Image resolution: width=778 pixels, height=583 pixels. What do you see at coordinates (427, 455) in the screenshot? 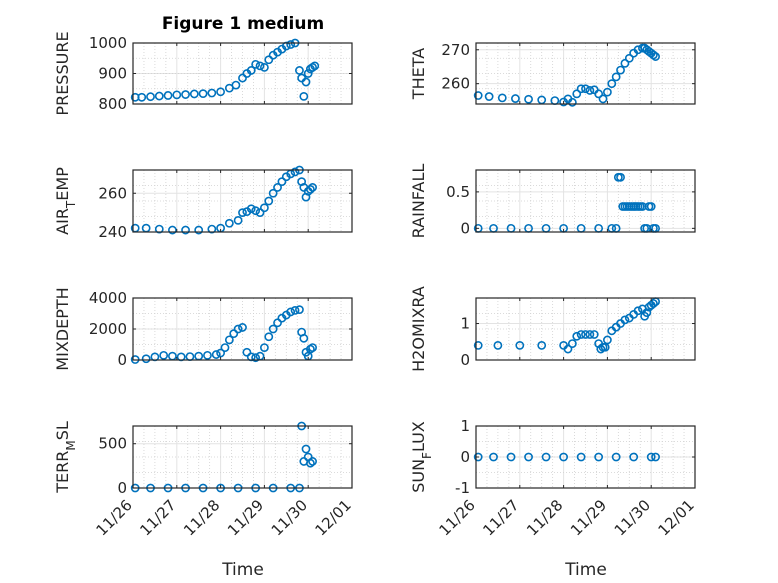
I see `y-axis-label-subscript: F` at bounding box center [427, 455].